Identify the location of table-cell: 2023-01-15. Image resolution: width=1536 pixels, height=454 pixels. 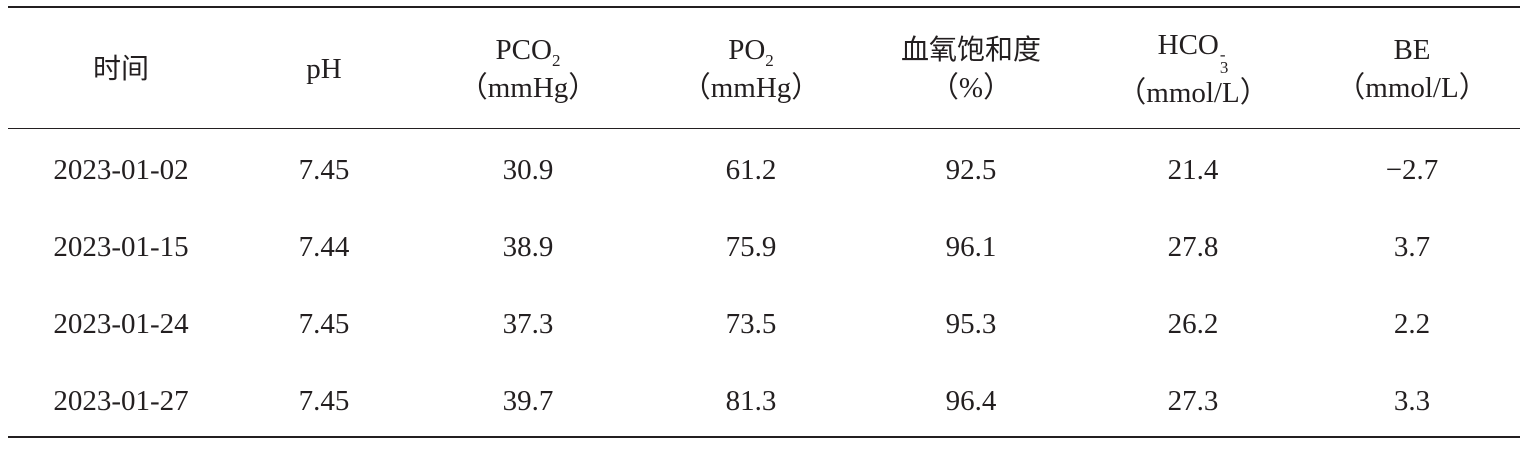
(121, 247).